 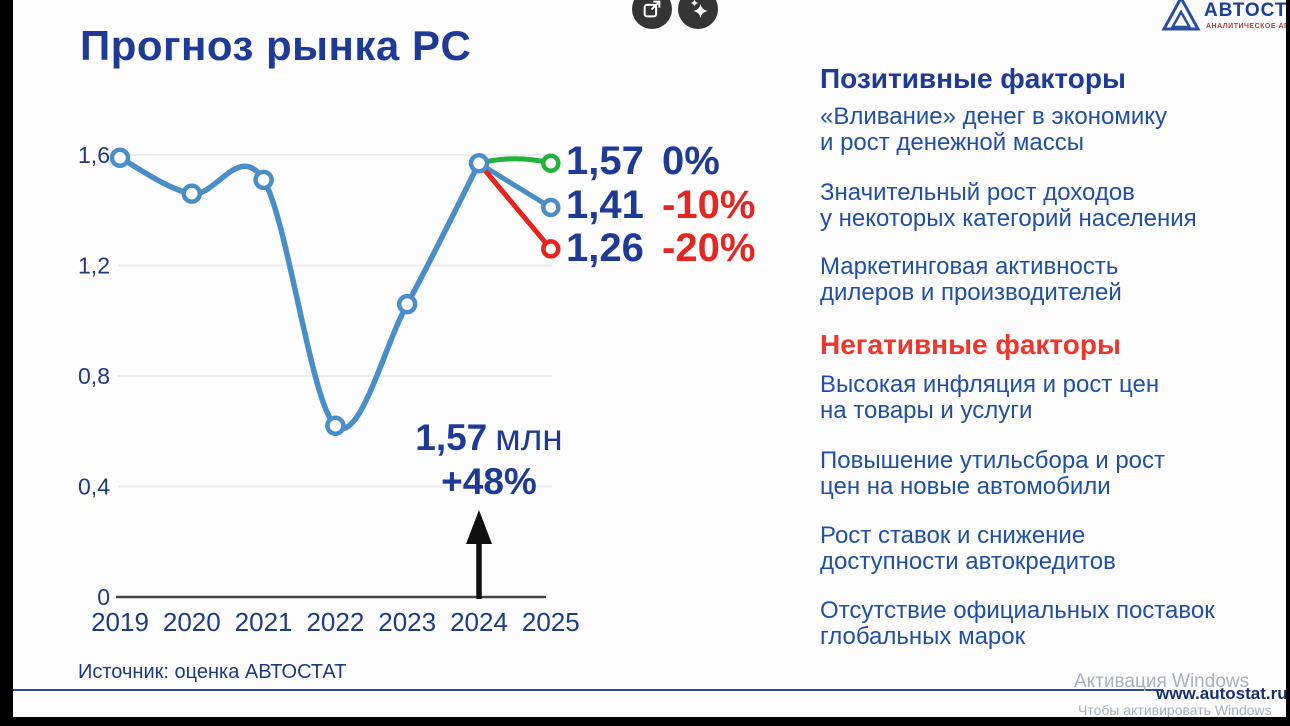 I want to click on windows-activation-hint: Чтобы активировать Windows, so click(x=1175, y=710).